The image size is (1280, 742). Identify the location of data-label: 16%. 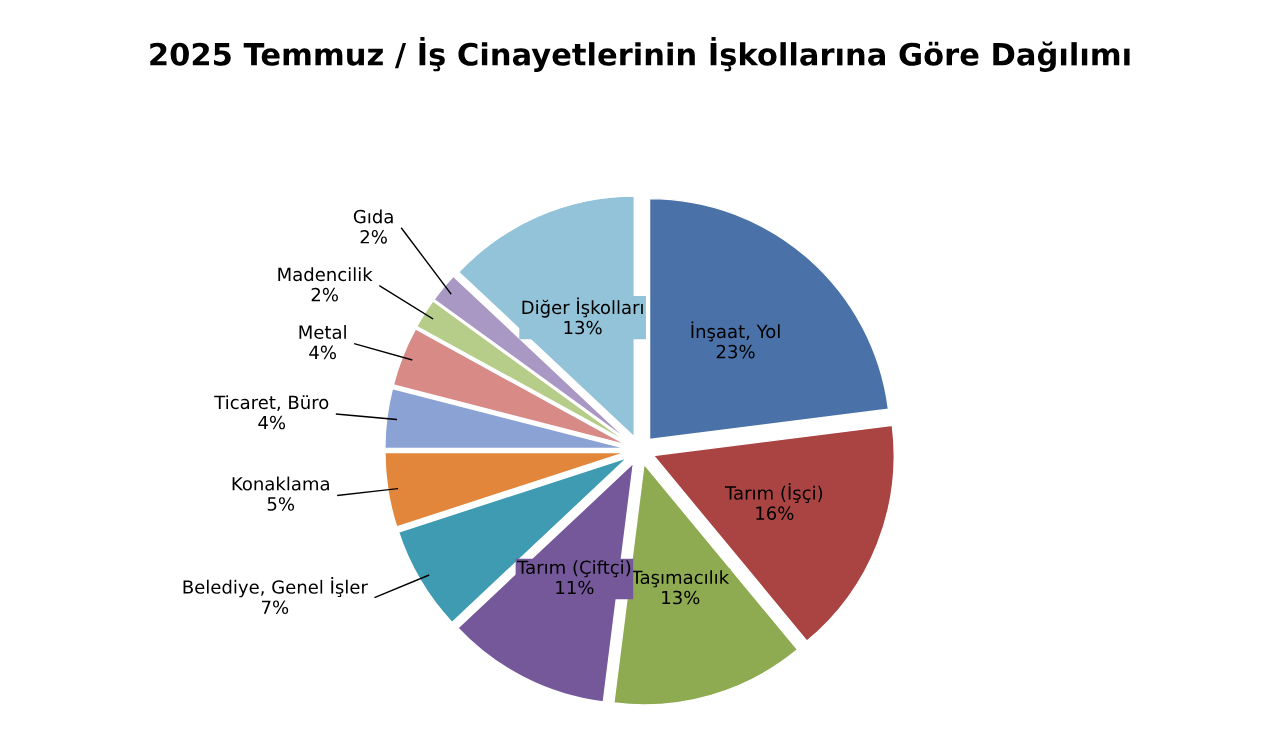
(775, 513).